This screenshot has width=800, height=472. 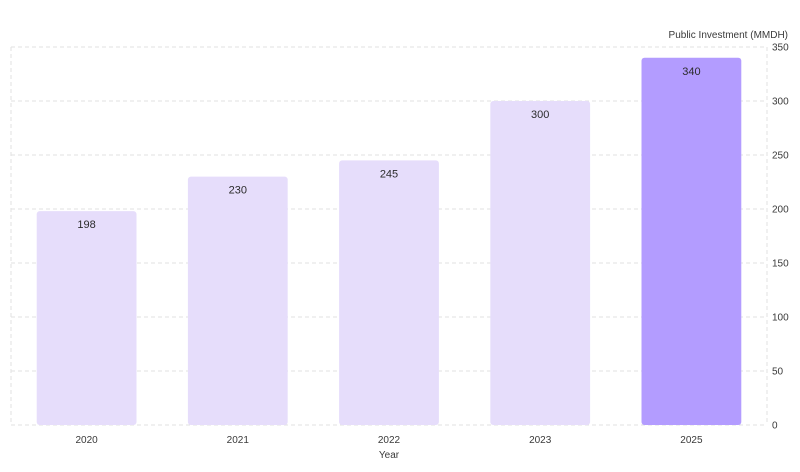 I want to click on y-axis-ticks: 0 50 100 150 200 250 300 350, so click(x=780, y=237).